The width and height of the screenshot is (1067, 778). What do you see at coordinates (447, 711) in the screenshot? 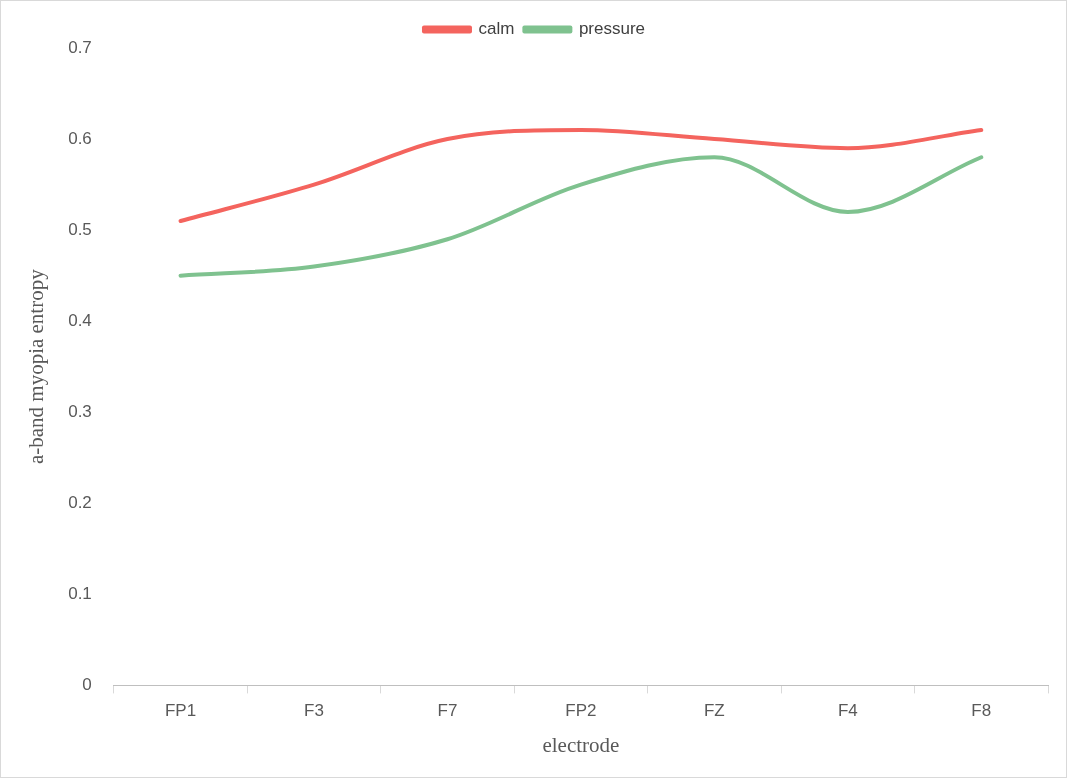
I see `x-tick-label: F7` at bounding box center [447, 711].